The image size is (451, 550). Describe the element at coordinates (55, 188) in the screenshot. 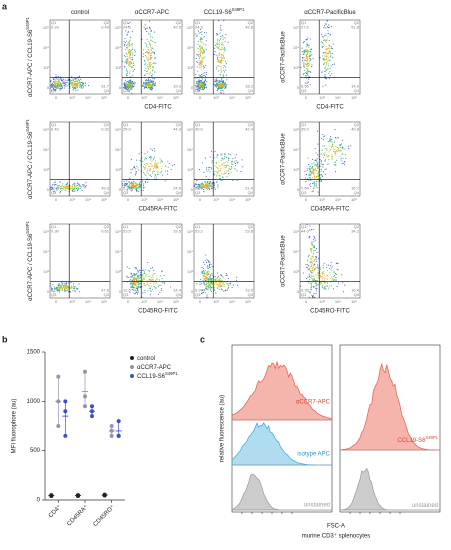

I see `quadrant-value: 50.0` at that location.